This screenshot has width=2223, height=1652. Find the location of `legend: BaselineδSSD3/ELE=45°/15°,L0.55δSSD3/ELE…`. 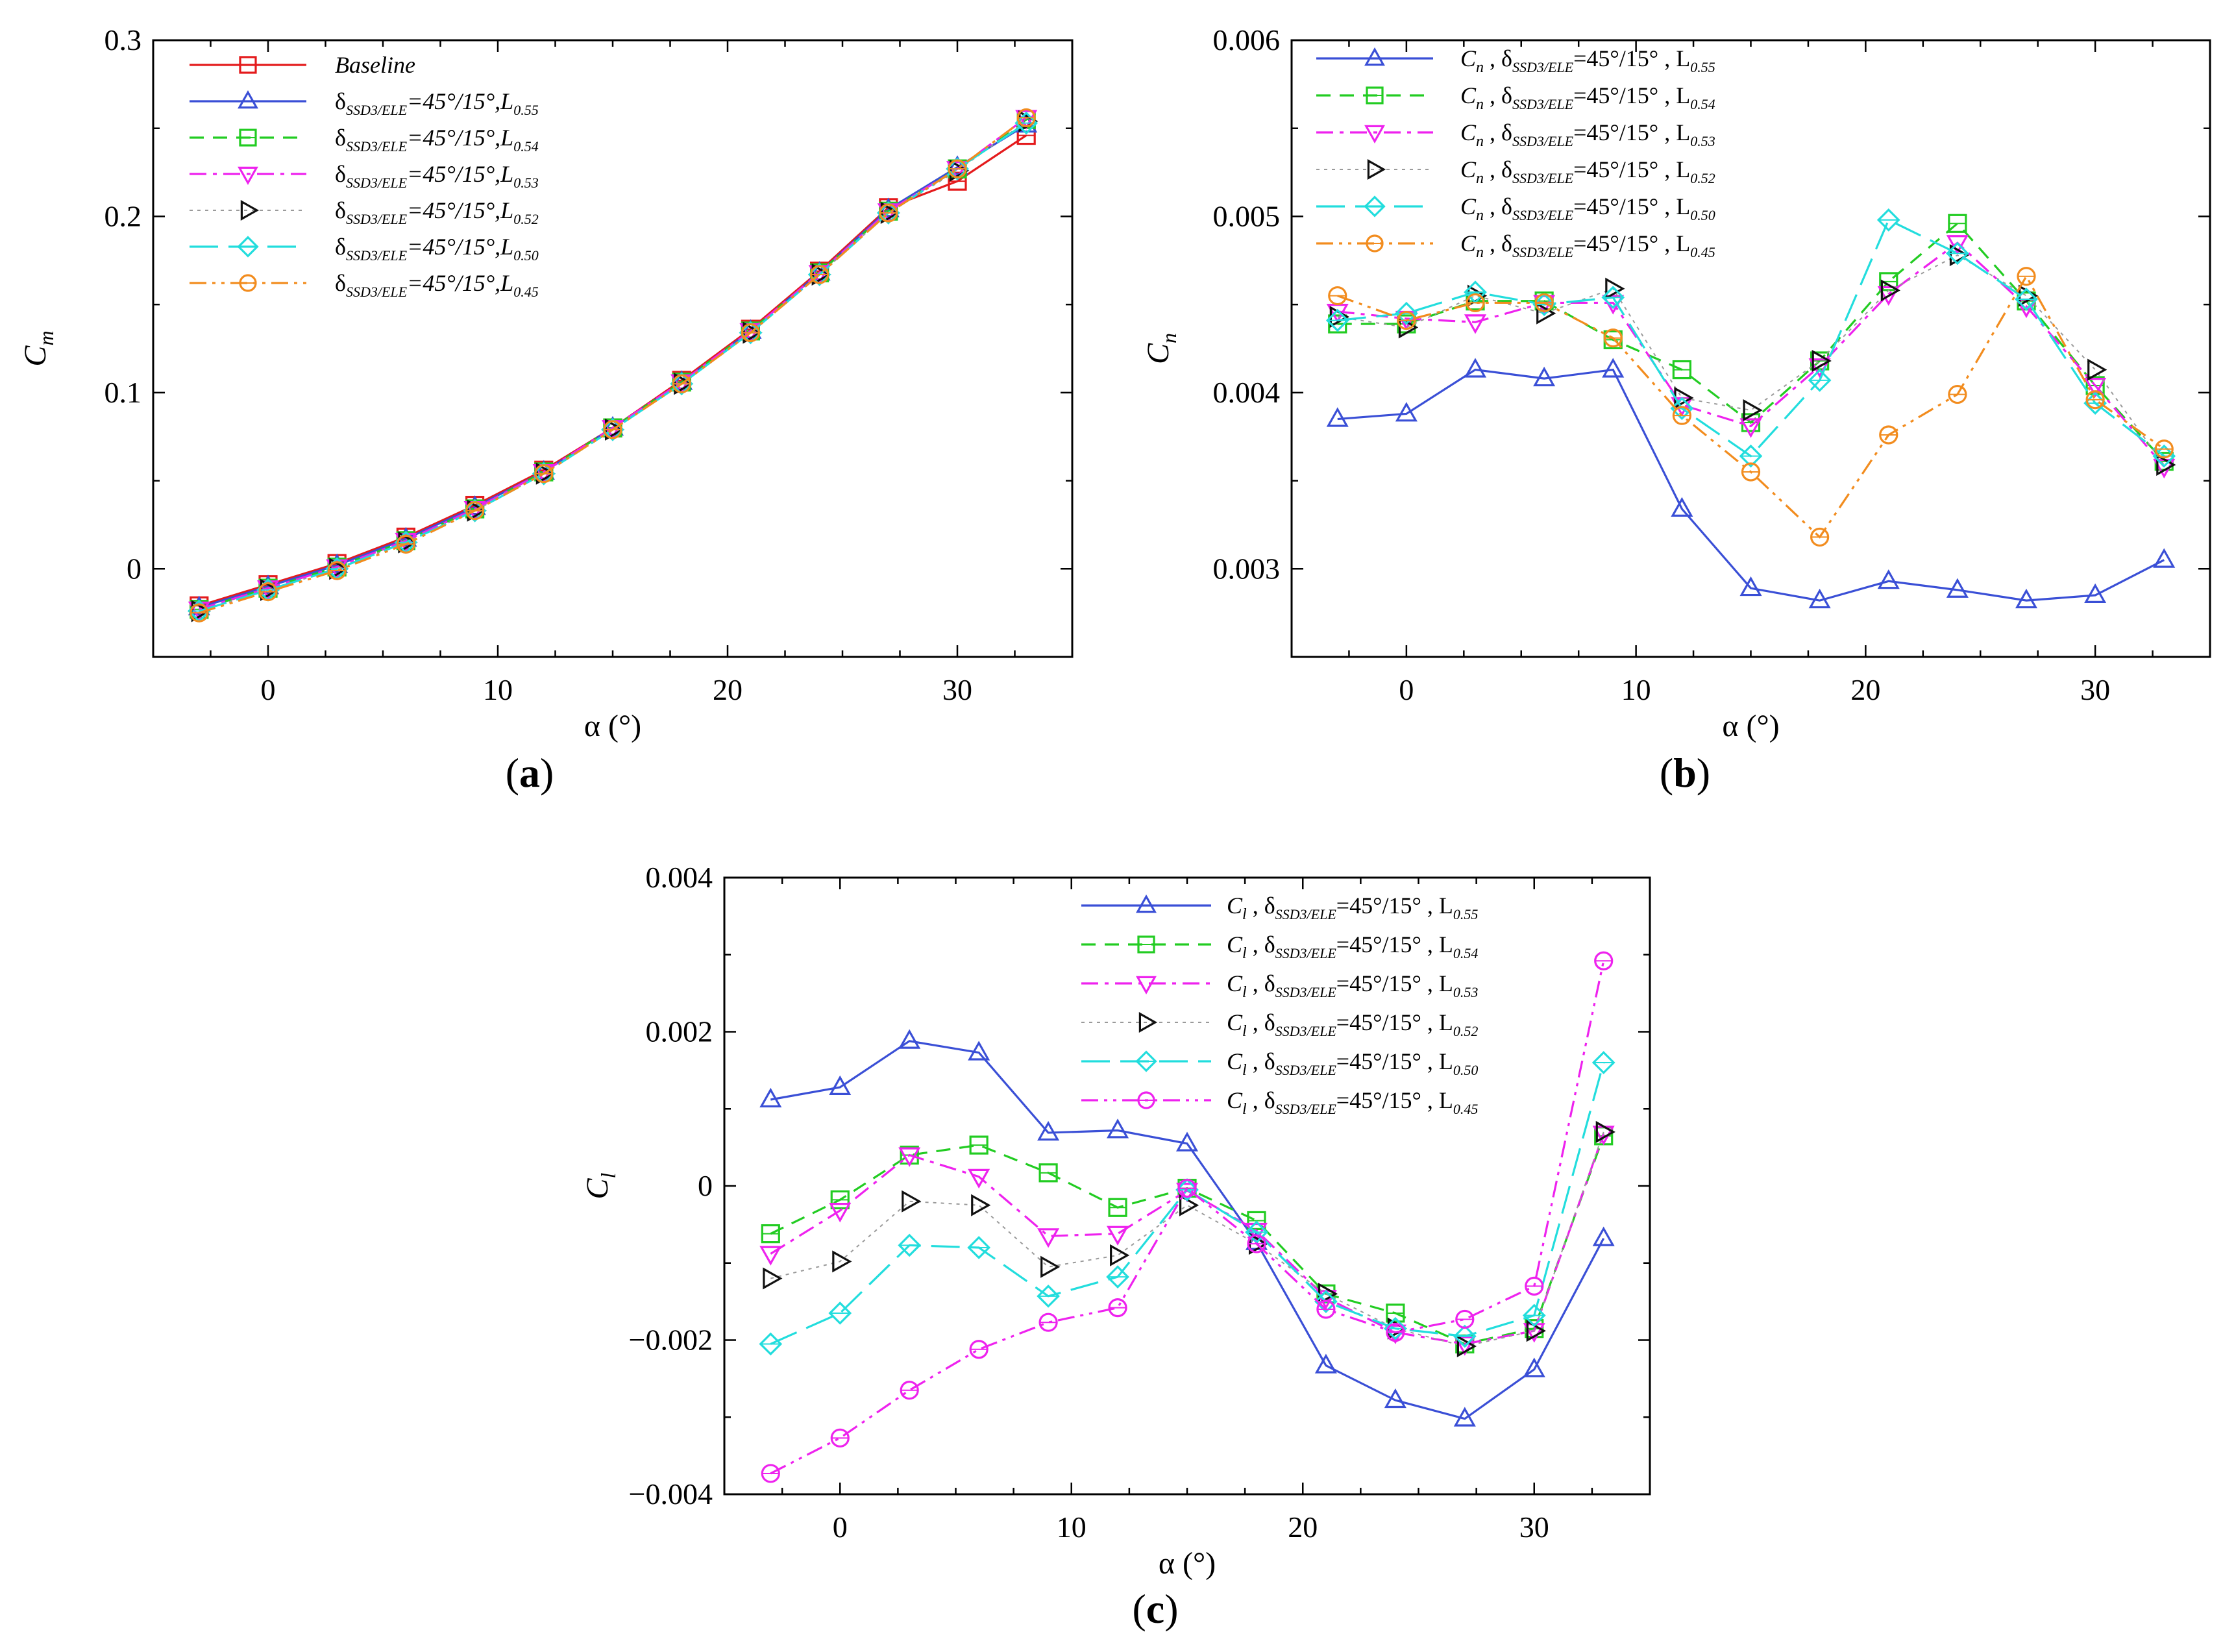

legend: BaselineδSSD3/ELE=45°/15°,L0.55δSSD3/ELE… is located at coordinates (364, 176).